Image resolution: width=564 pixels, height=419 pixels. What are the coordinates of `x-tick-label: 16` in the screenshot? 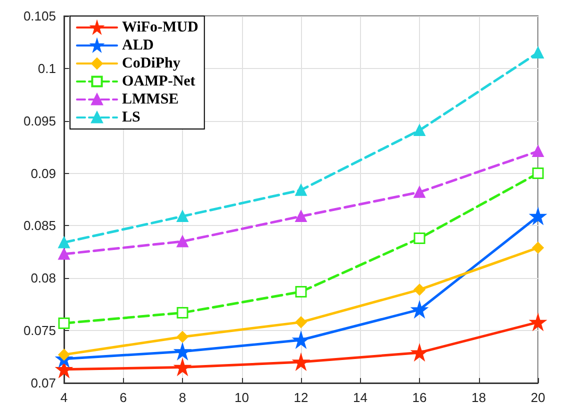 It's located at (419, 397).